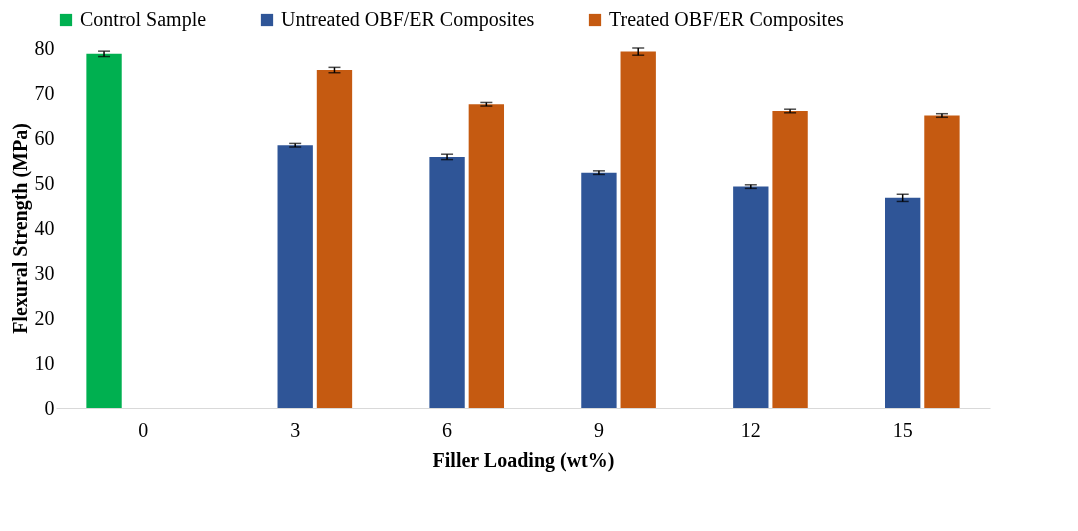 Image resolution: width=1078 pixels, height=531 pixels. I want to click on y-tick-label: 50, so click(44, 182).